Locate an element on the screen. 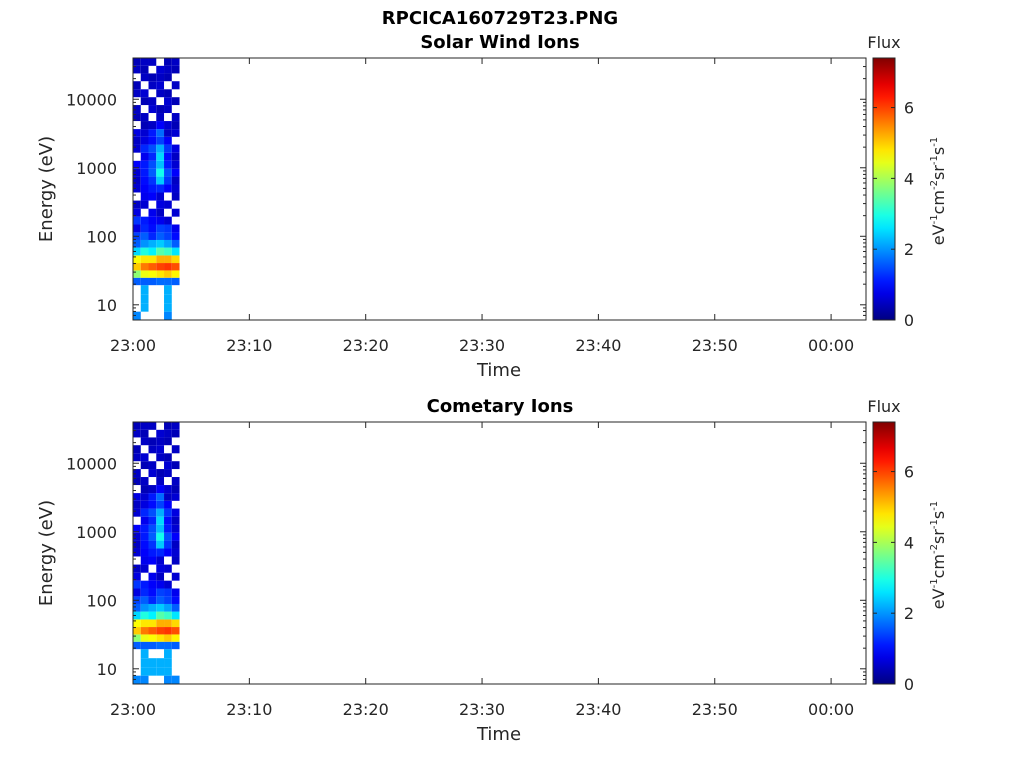  heatmap-cells is located at coordinates (156, 189).